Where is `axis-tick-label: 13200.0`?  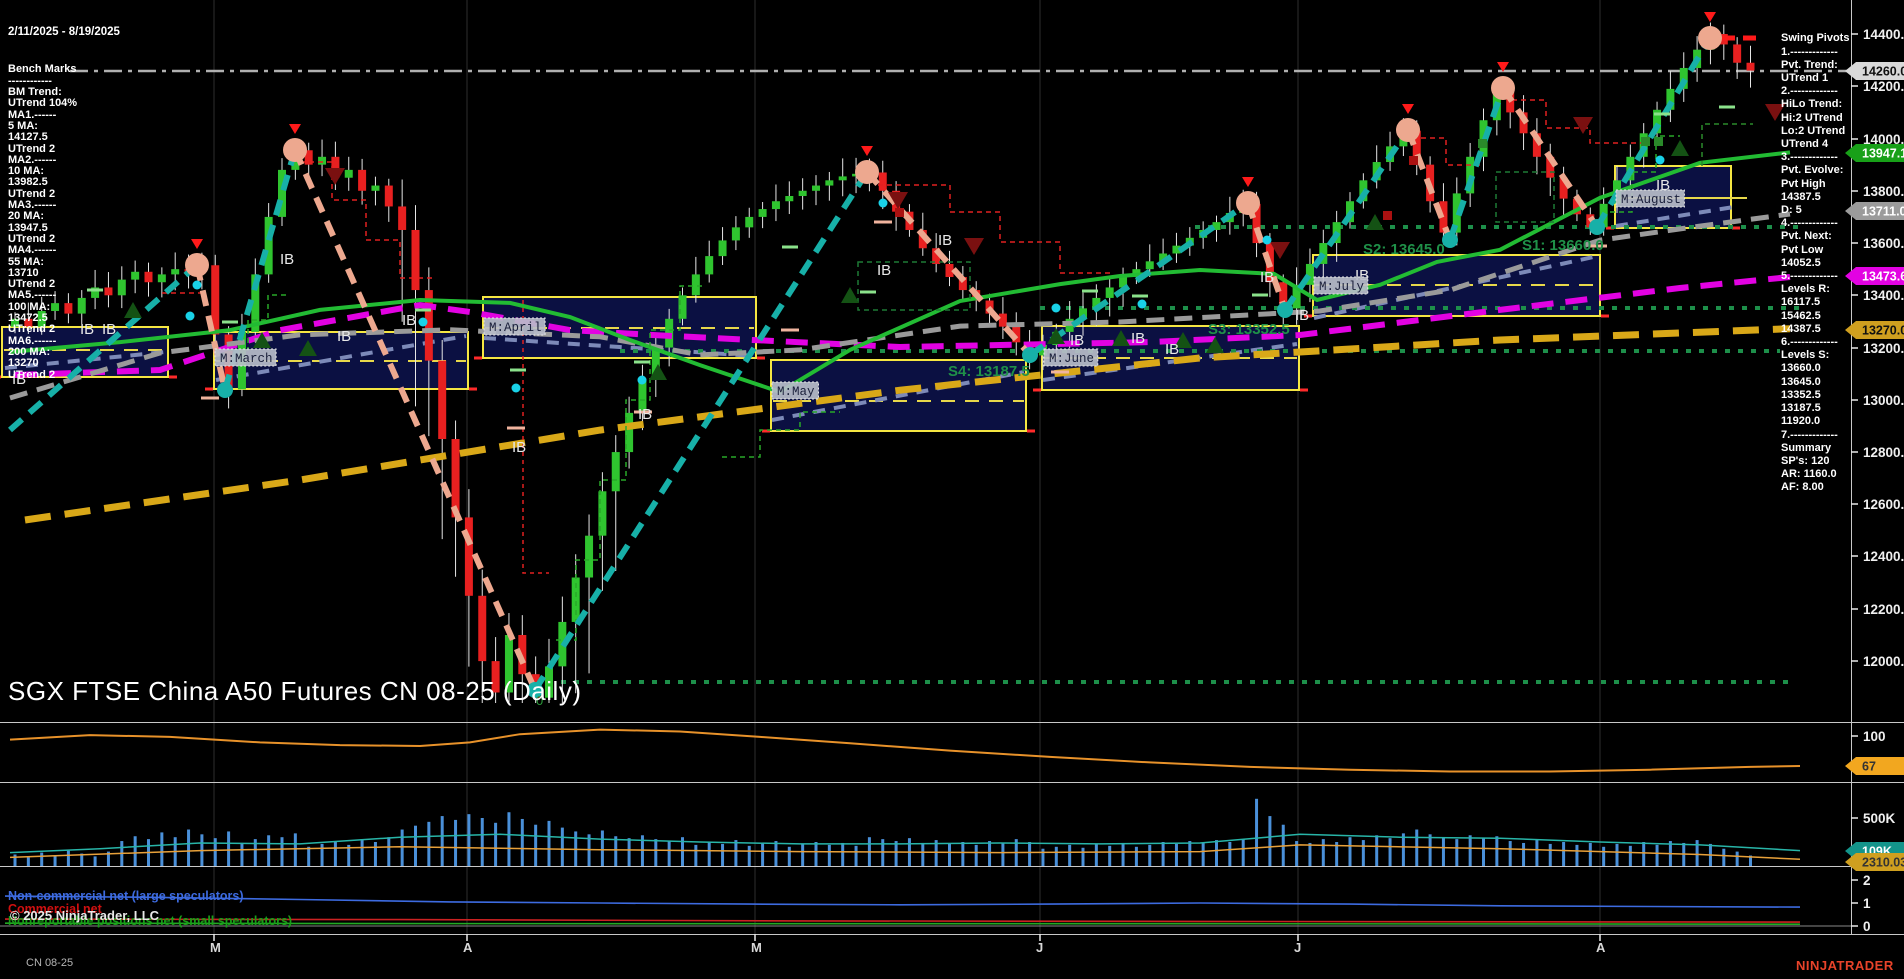
axis-tick-label: 13200.0 is located at coordinates (1883, 348).